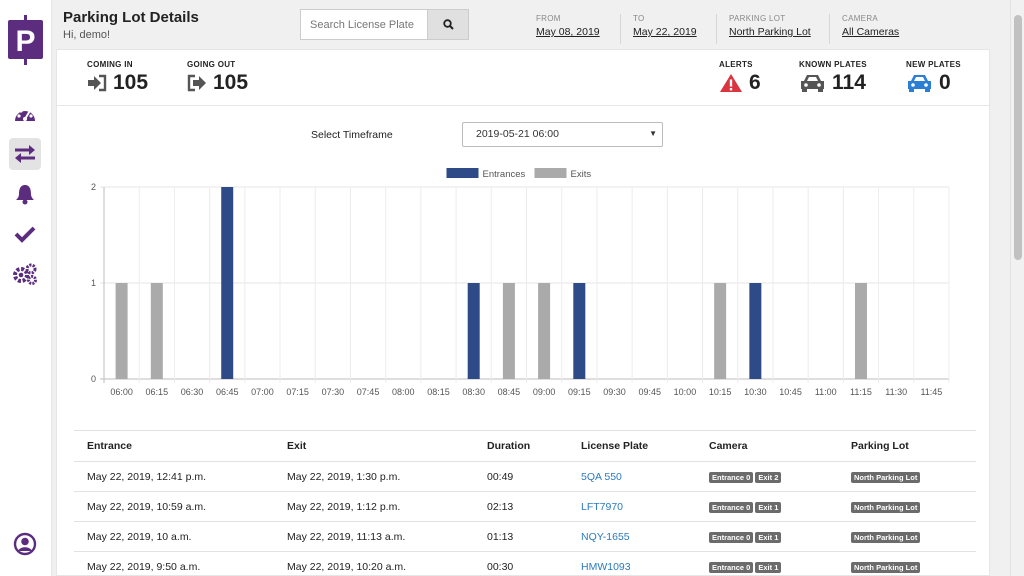  What do you see at coordinates (297, 392) in the screenshot?
I see `x-tick-label: 07:15` at bounding box center [297, 392].